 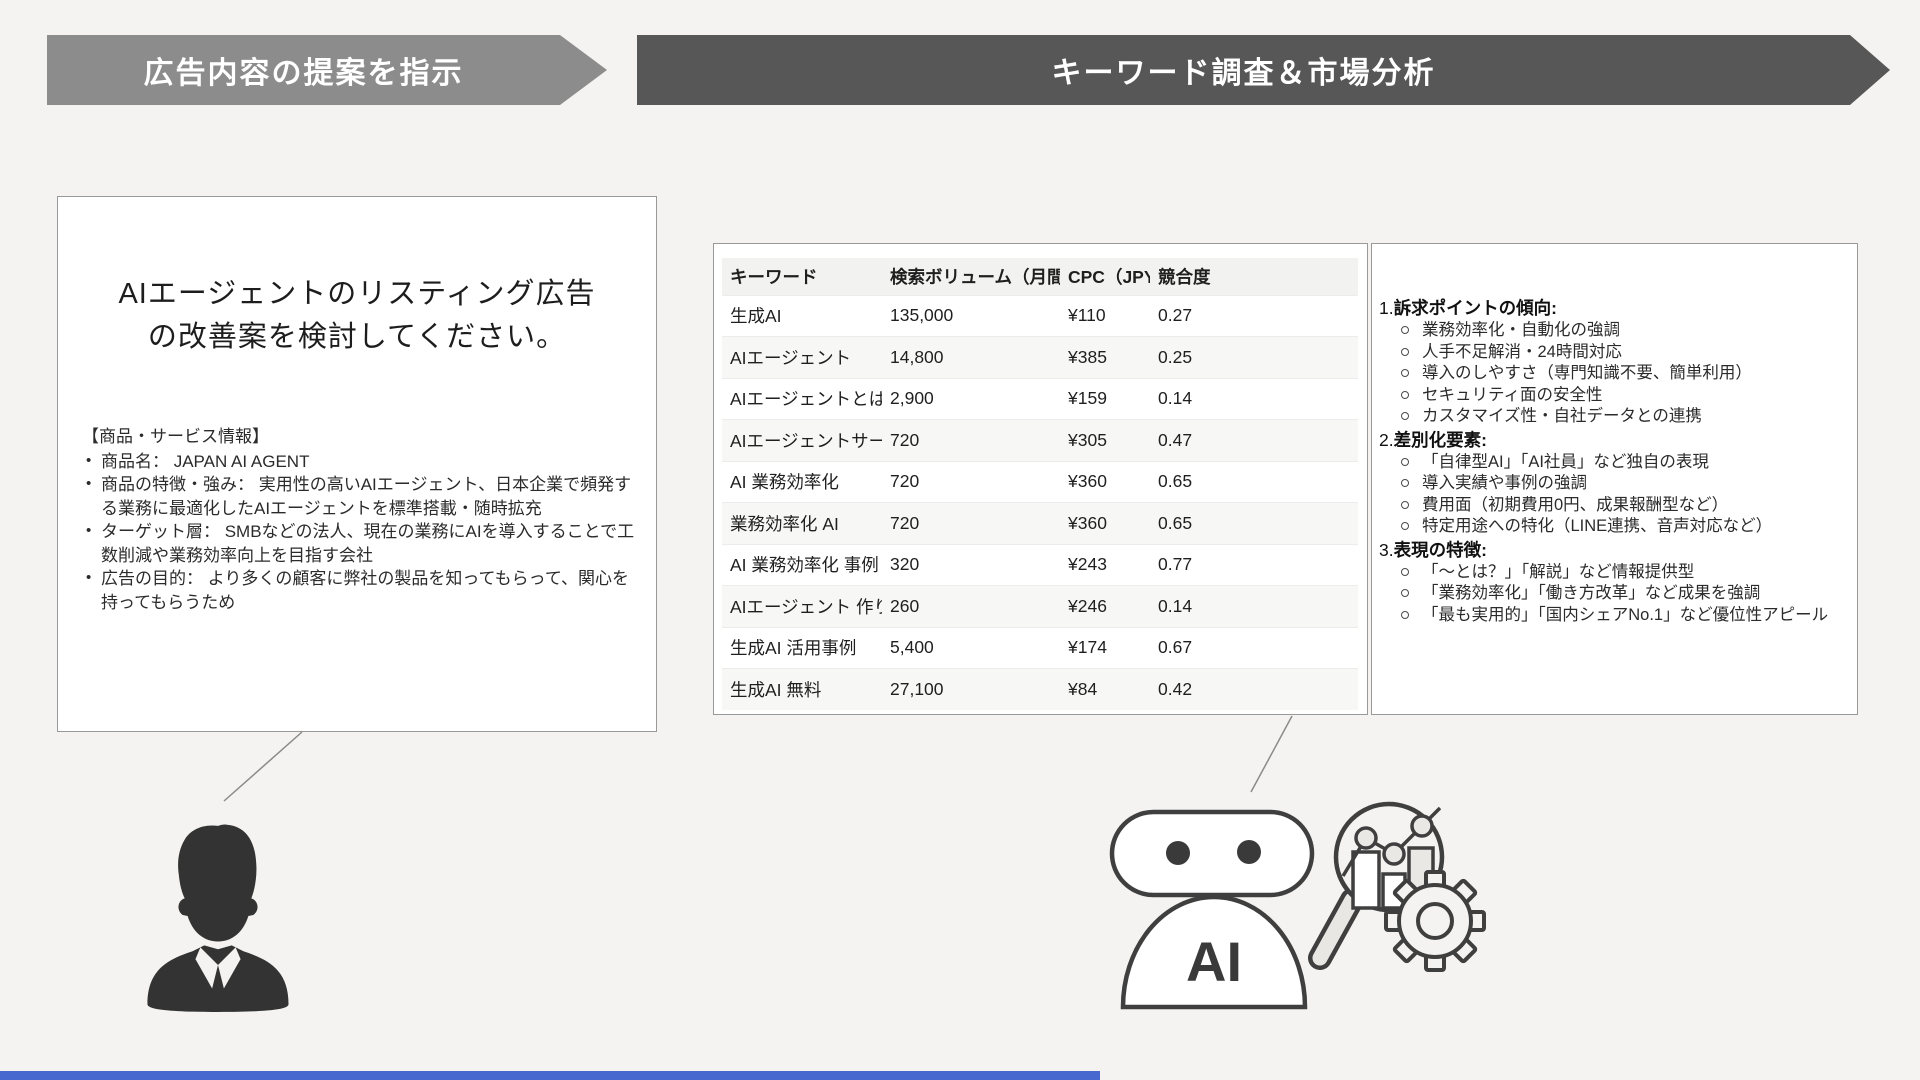 I want to click on cell-keyword: AIエージェントサービス, so click(x=802, y=440).